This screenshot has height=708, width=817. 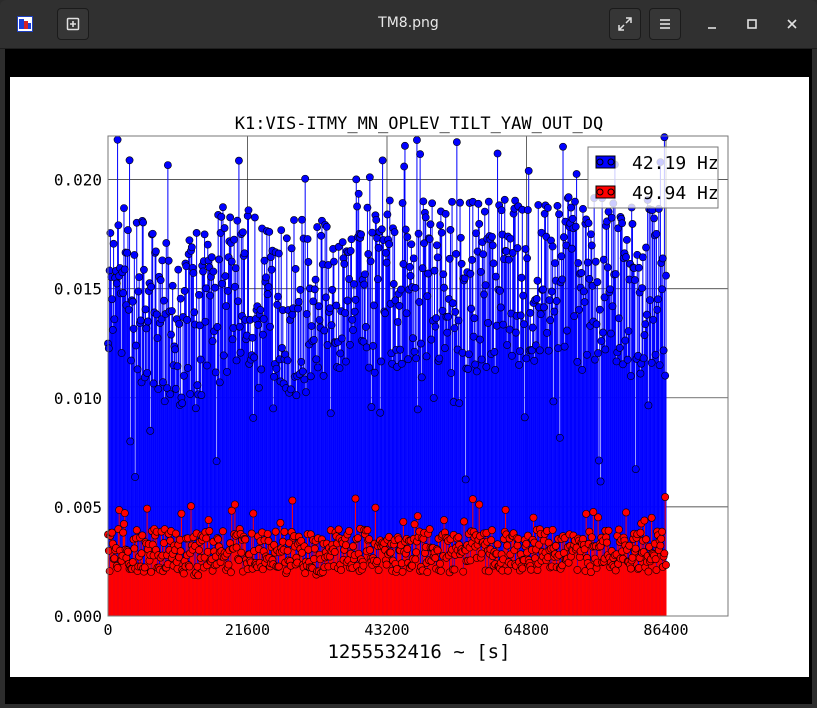 What do you see at coordinates (675, 193) in the screenshot?
I see `legend-label-series2: 49.94 Hz` at bounding box center [675, 193].